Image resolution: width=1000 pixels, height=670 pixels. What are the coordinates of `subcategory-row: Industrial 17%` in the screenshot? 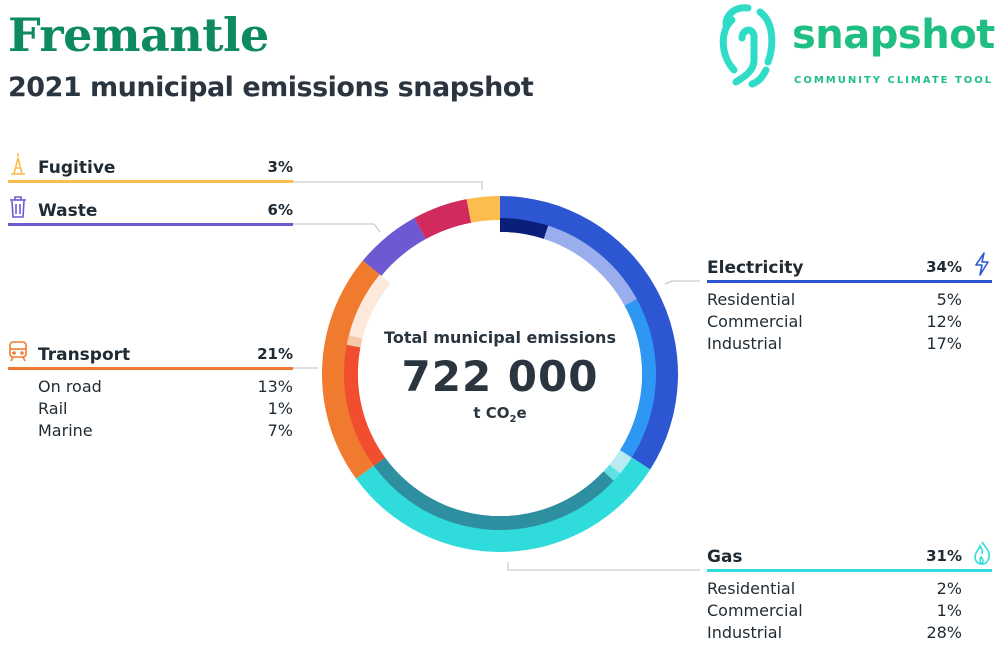 It's located at (834, 343).